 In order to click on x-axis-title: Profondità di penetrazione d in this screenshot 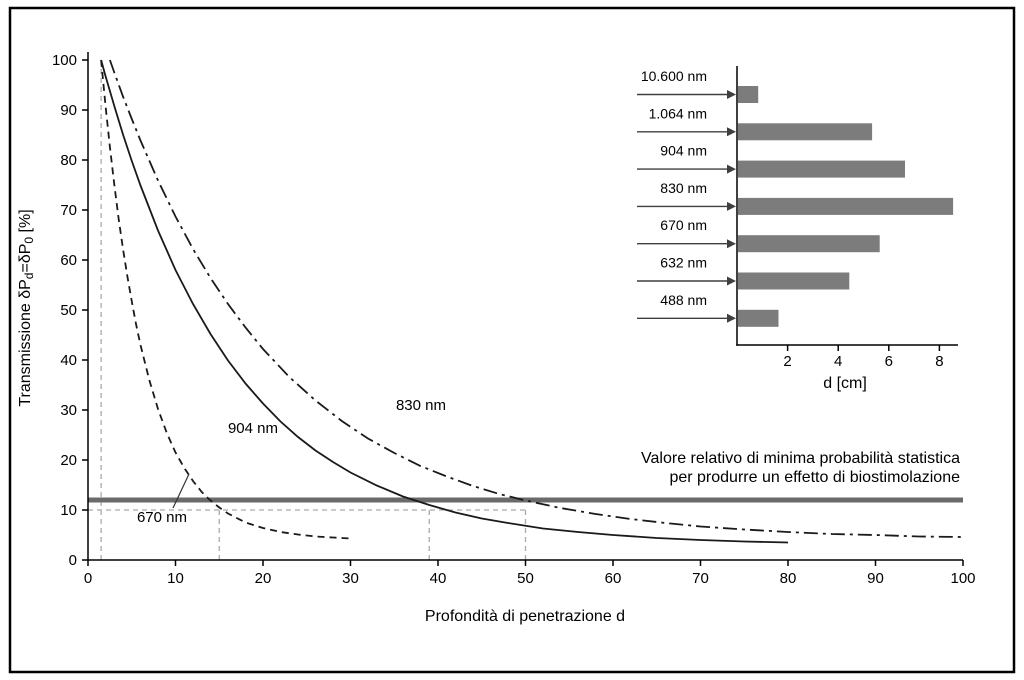, I will do `click(525, 616)`.